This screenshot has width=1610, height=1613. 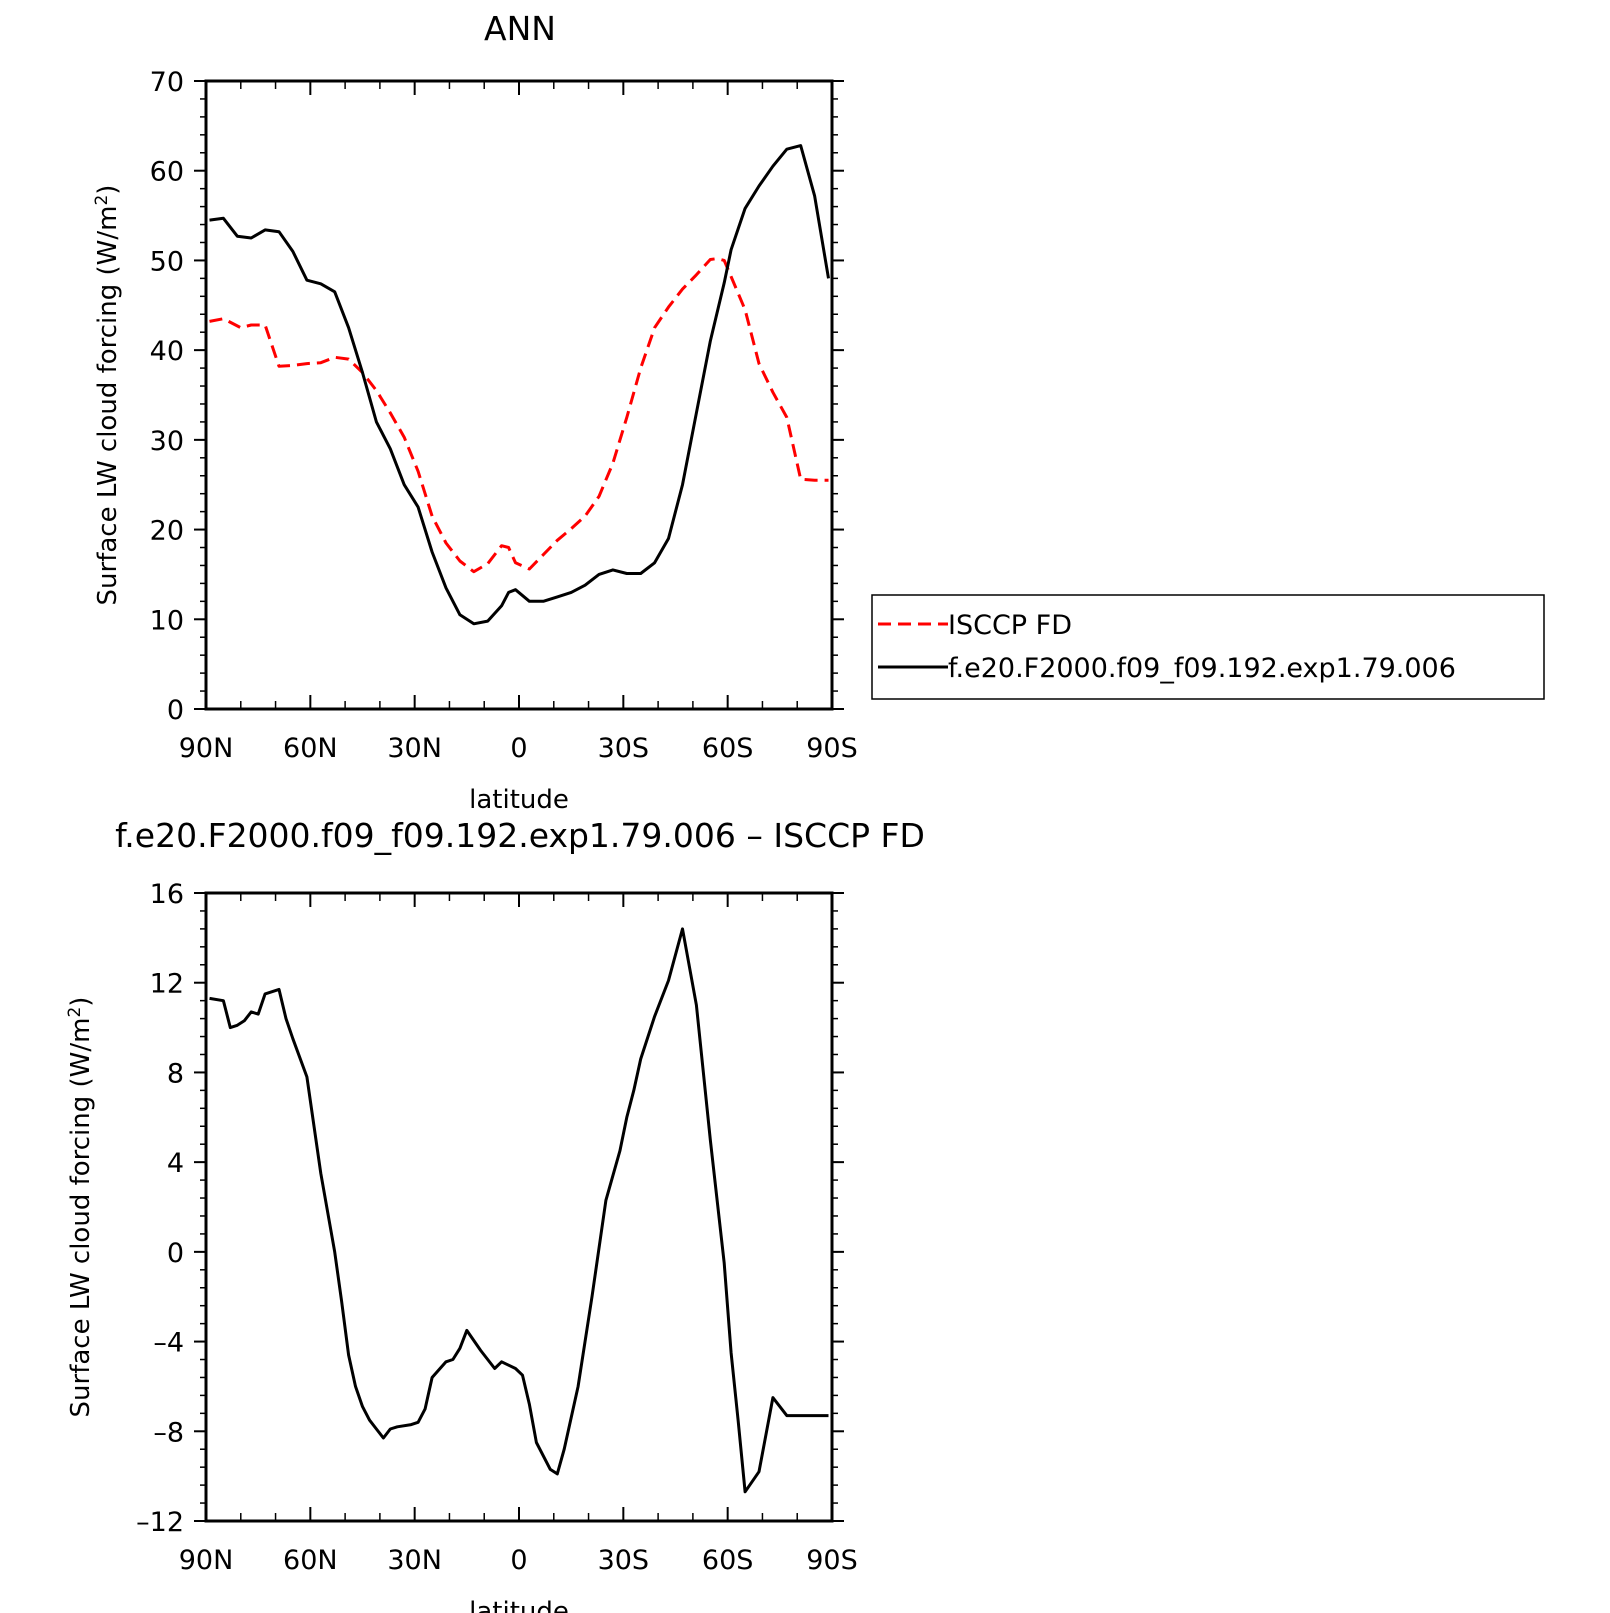 What do you see at coordinates (1010, 625) in the screenshot?
I see `legend-label-isccp: ISCCP FD` at bounding box center [1010, 625].